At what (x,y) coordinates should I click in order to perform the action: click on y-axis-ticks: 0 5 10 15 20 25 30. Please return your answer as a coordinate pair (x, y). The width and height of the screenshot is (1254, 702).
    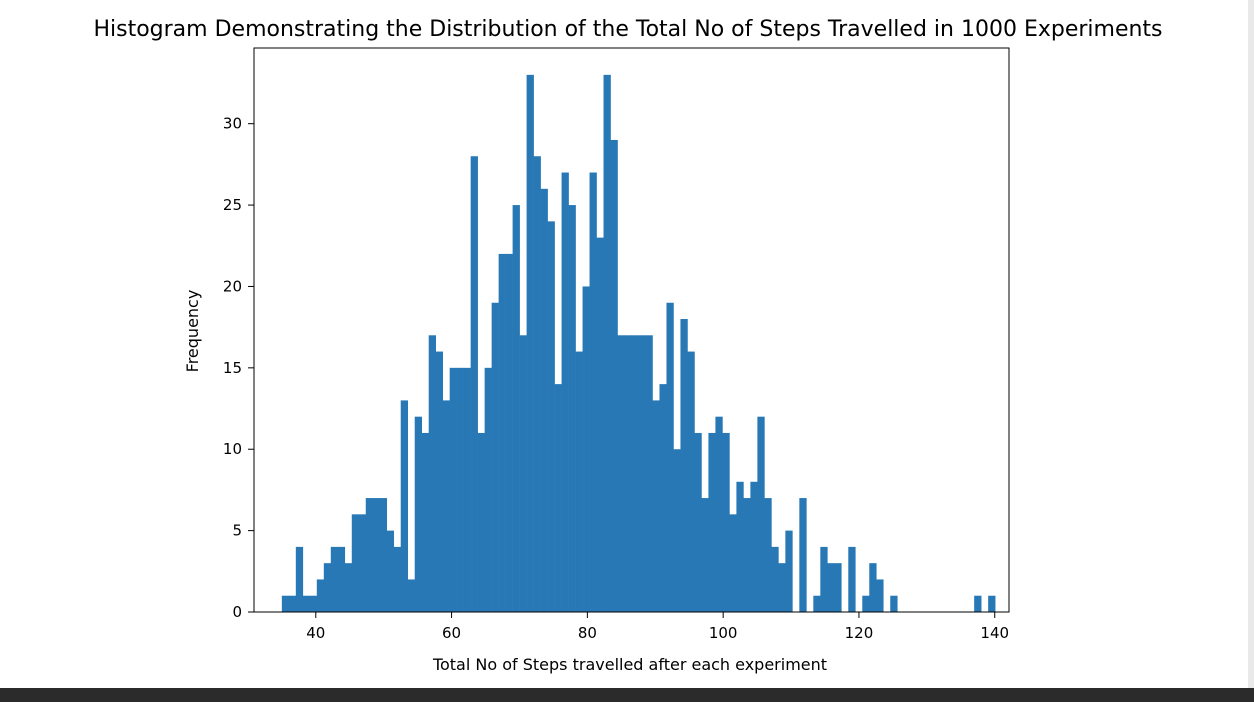
    Looking at the image, I should click on (238, 368).